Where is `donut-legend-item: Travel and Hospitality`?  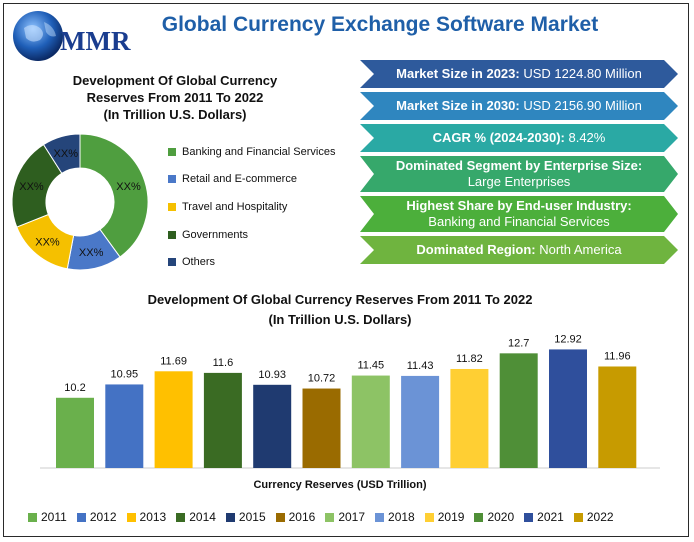
donut-legend-item: Travel and Hospitality is located at coordinates (251, 207).